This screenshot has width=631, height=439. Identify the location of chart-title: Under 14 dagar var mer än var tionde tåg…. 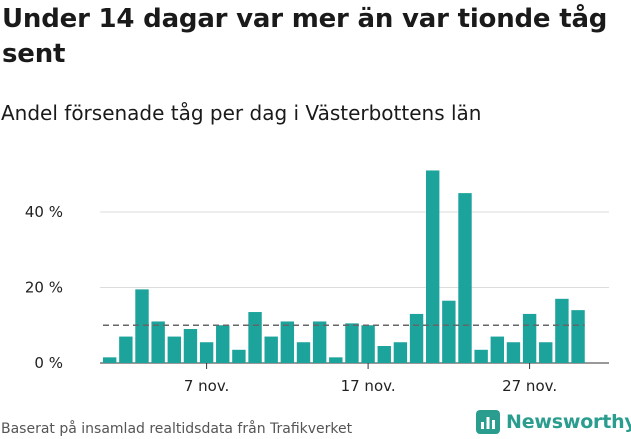
(305, 36).